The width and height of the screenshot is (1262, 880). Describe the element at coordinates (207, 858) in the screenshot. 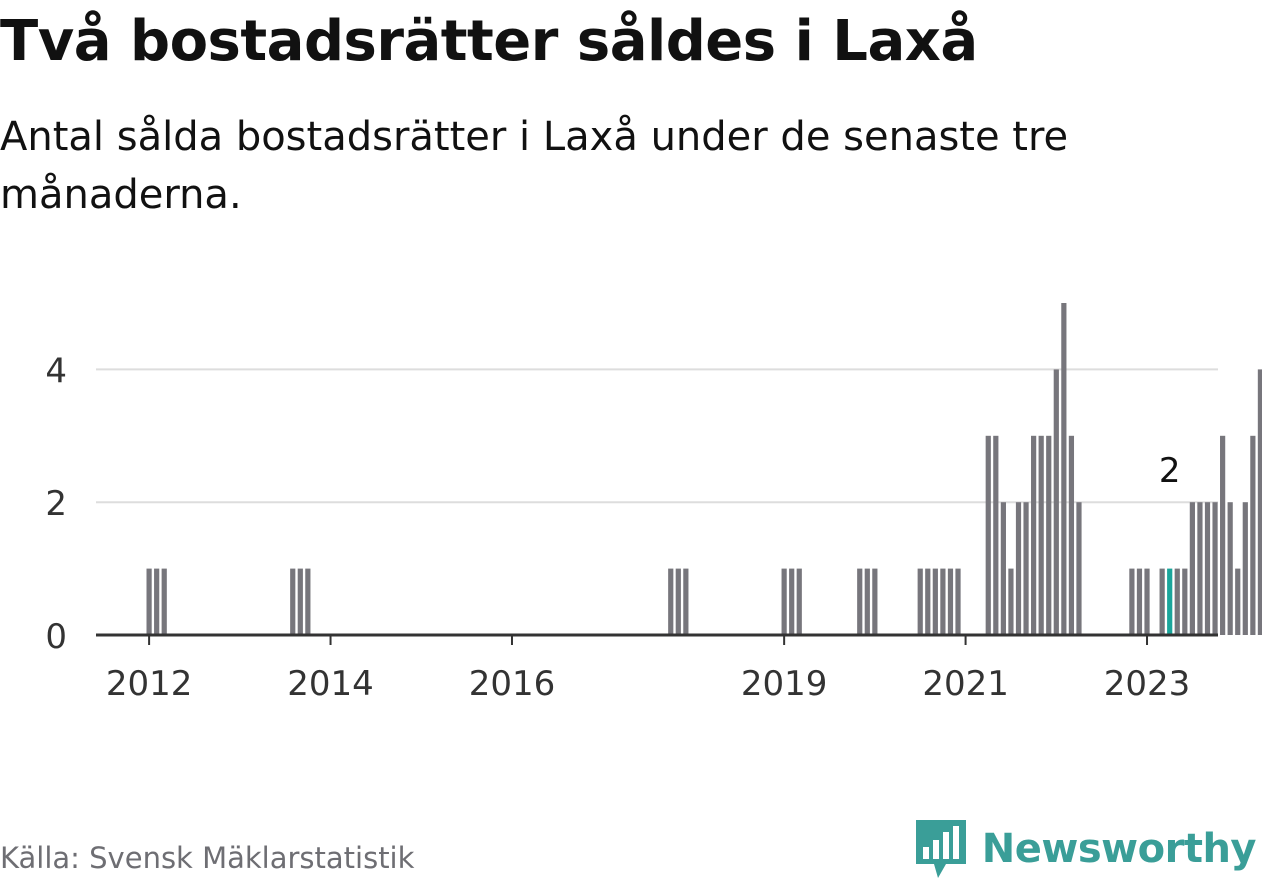

I see `source-note: Källa: Svensk Mäklarstatistik` at that location.